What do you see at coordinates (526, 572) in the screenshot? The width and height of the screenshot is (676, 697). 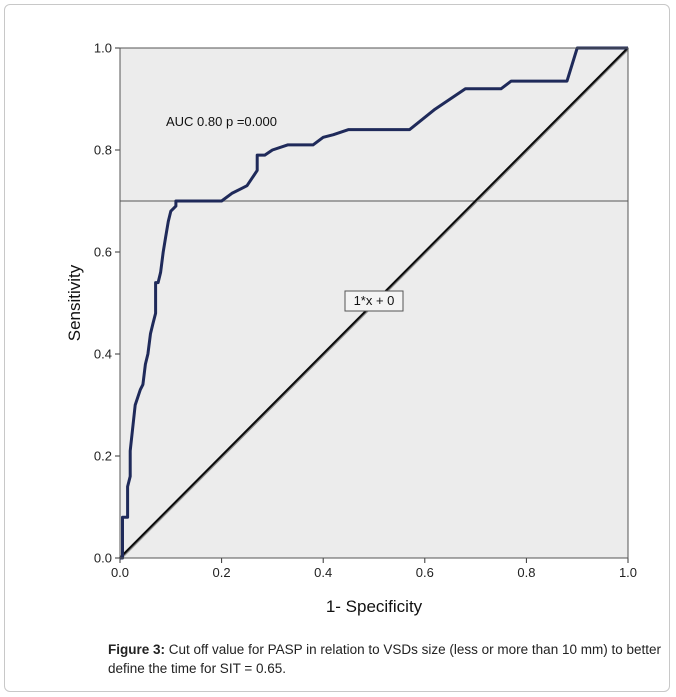 I see `x-tick-label: 0.8` at bounding box center [526, 572].